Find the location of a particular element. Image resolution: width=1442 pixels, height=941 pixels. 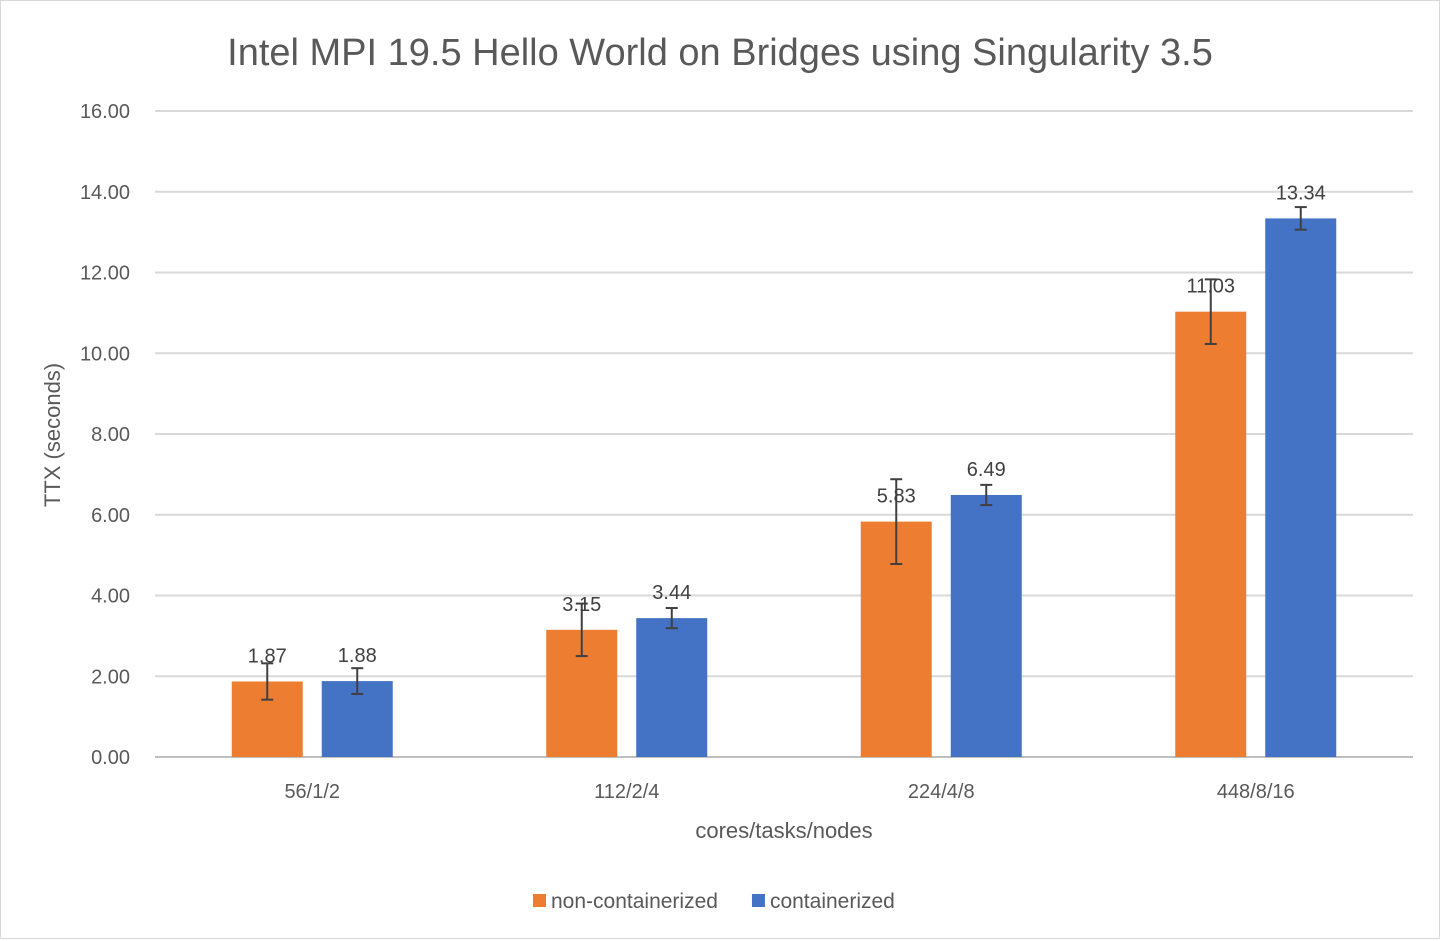

data-label: 1.87 is located at coordinates (267, 656).